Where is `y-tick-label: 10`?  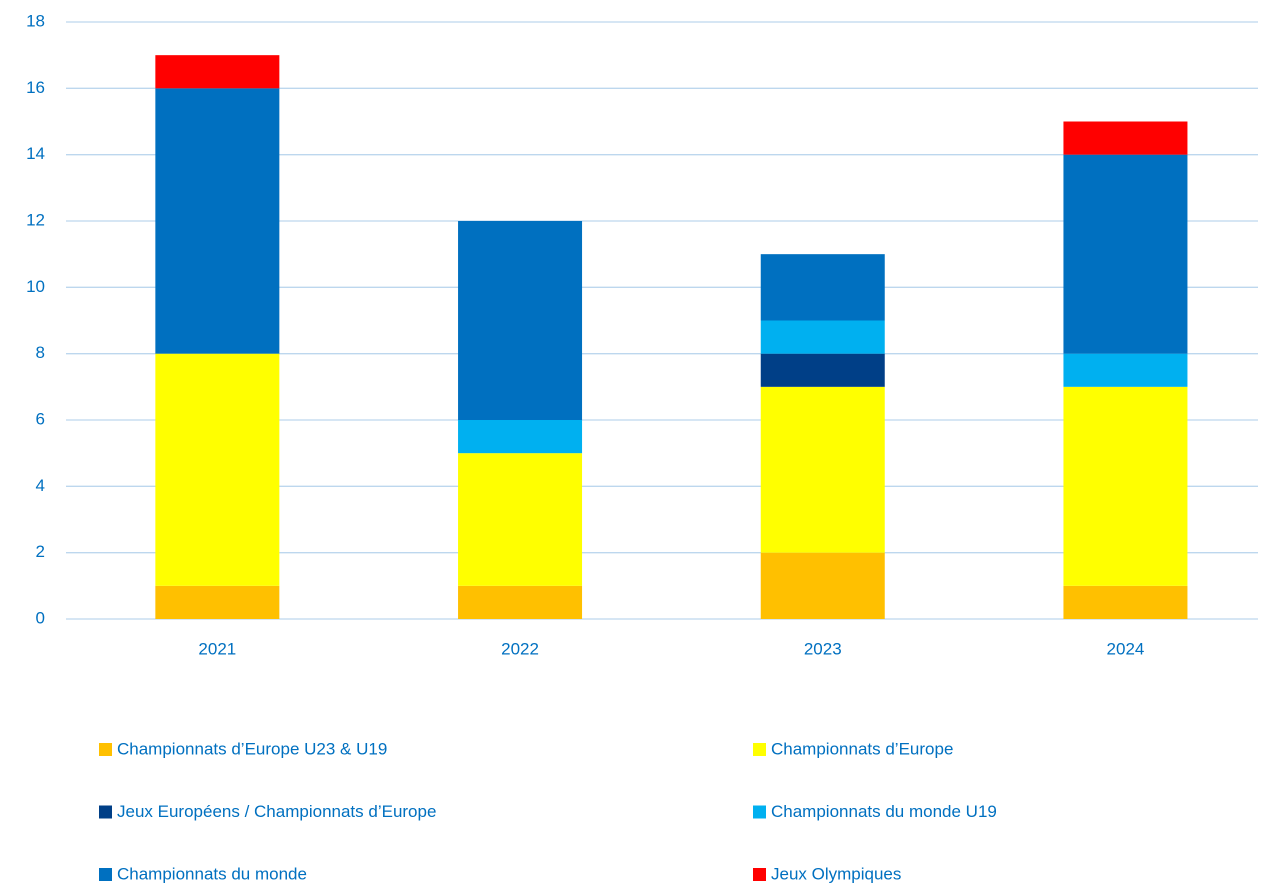 y-tick-label: 10 is located at coordinates (35, 286).